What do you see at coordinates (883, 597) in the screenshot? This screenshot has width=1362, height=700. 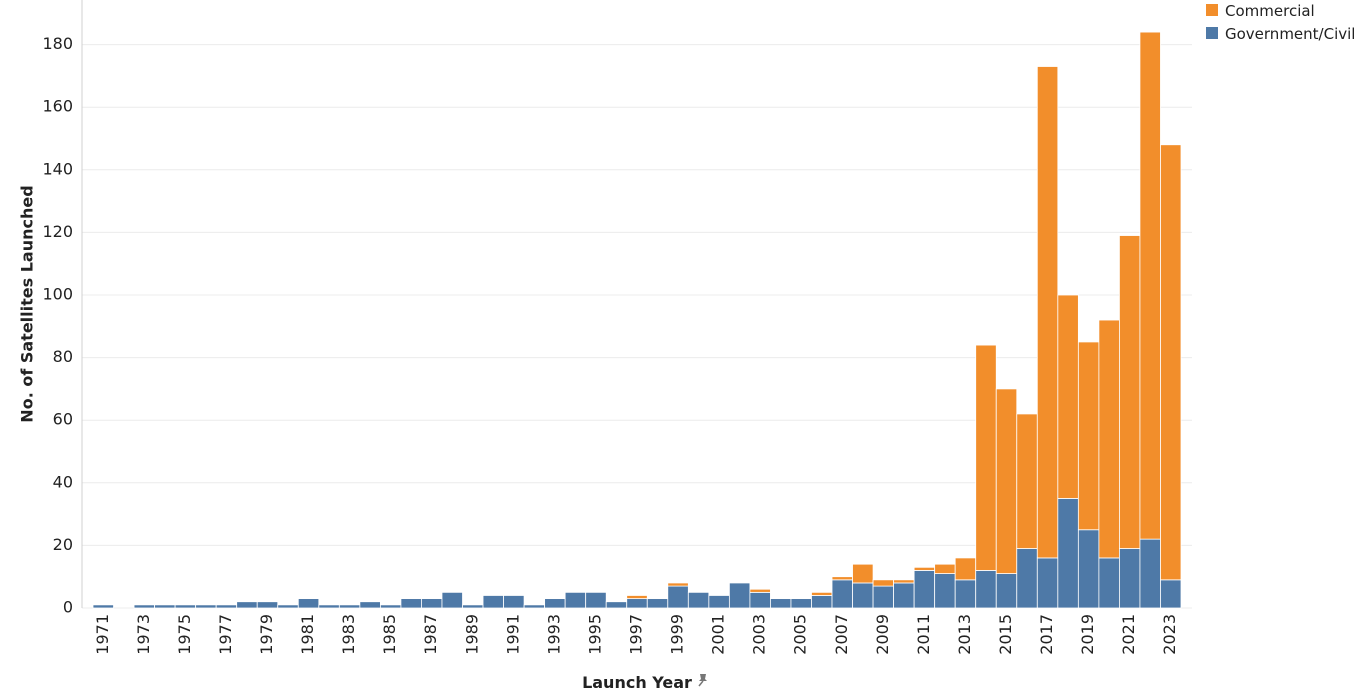 I see `bar-government-civil-2009` at bounding box center [883, 597].